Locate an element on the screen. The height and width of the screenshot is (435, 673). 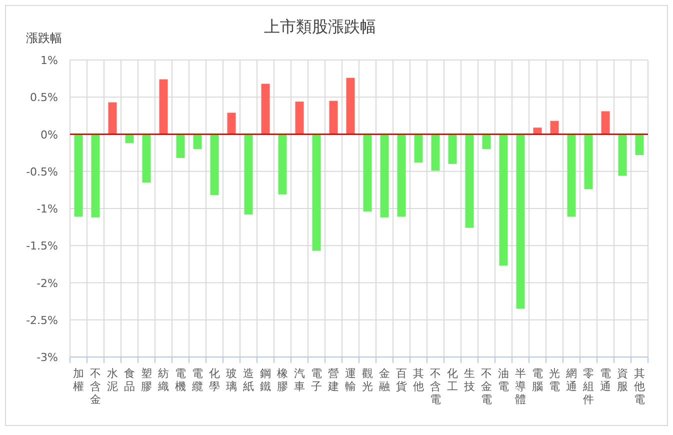
y-tick-label: -2.5% is located at coordinates (42, 320).